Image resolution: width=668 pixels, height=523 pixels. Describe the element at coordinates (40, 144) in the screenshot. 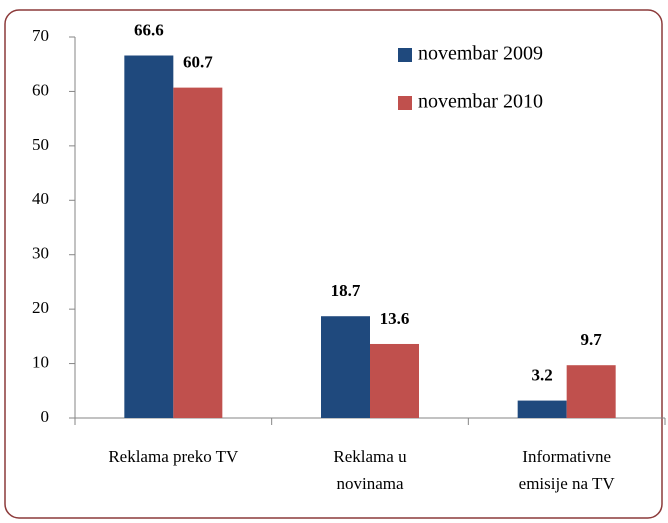

I see `y-tick-label: 50` at that location.